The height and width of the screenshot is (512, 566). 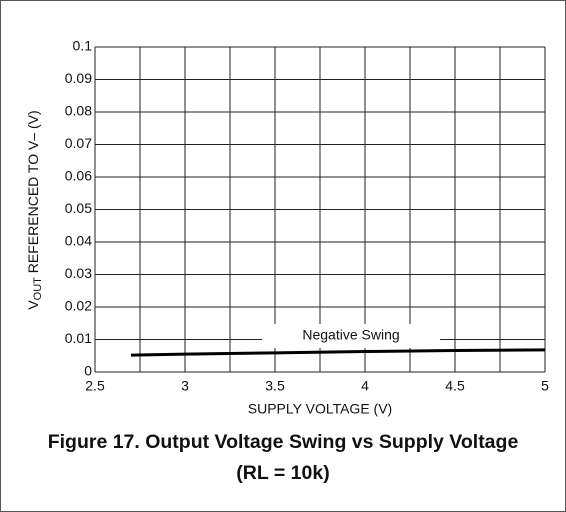 I want to click on x-tick-label: 5, so click(x=545, y=386).